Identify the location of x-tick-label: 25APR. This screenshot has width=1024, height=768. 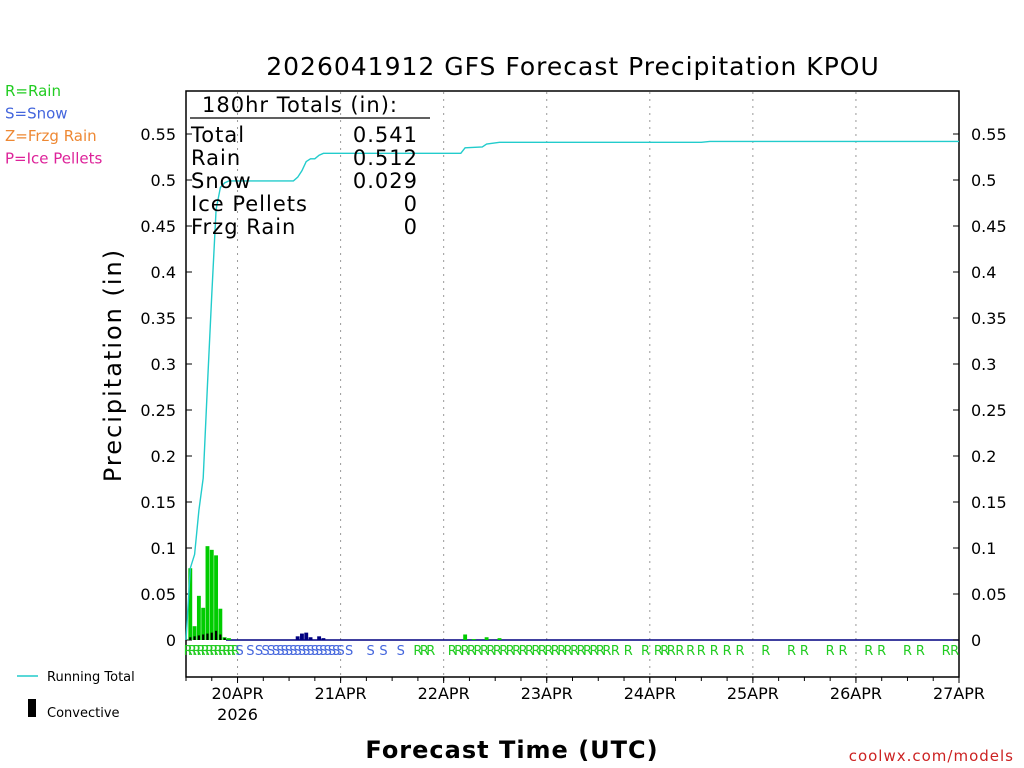
(753, 693).